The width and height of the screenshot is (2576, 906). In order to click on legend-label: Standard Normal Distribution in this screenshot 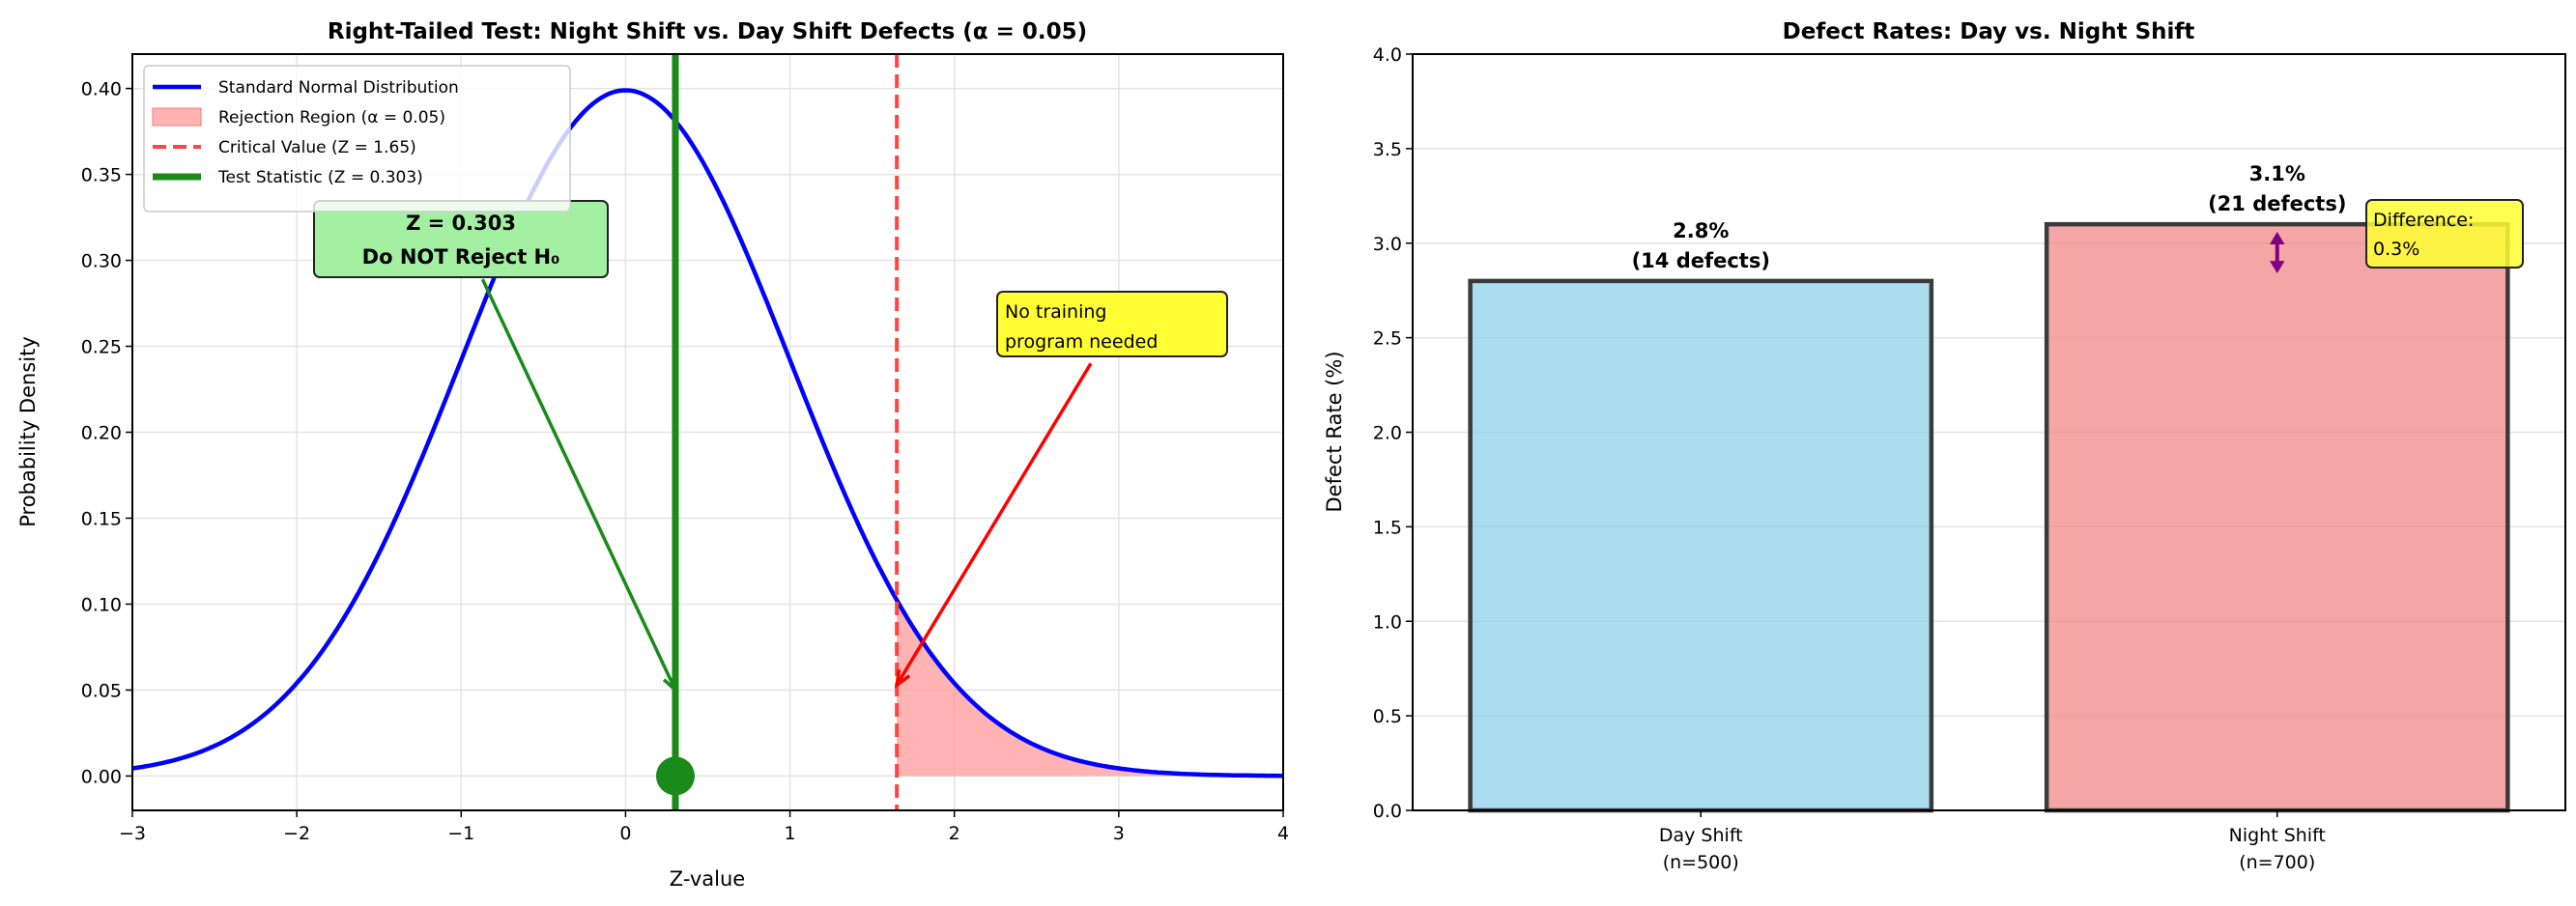, I will do `click(339, 88)`.